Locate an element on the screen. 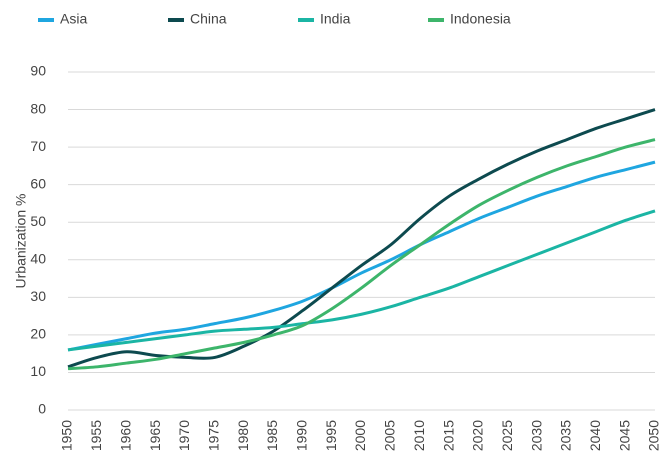  y-tick-label: 80 is located at coordinates (38, 108).